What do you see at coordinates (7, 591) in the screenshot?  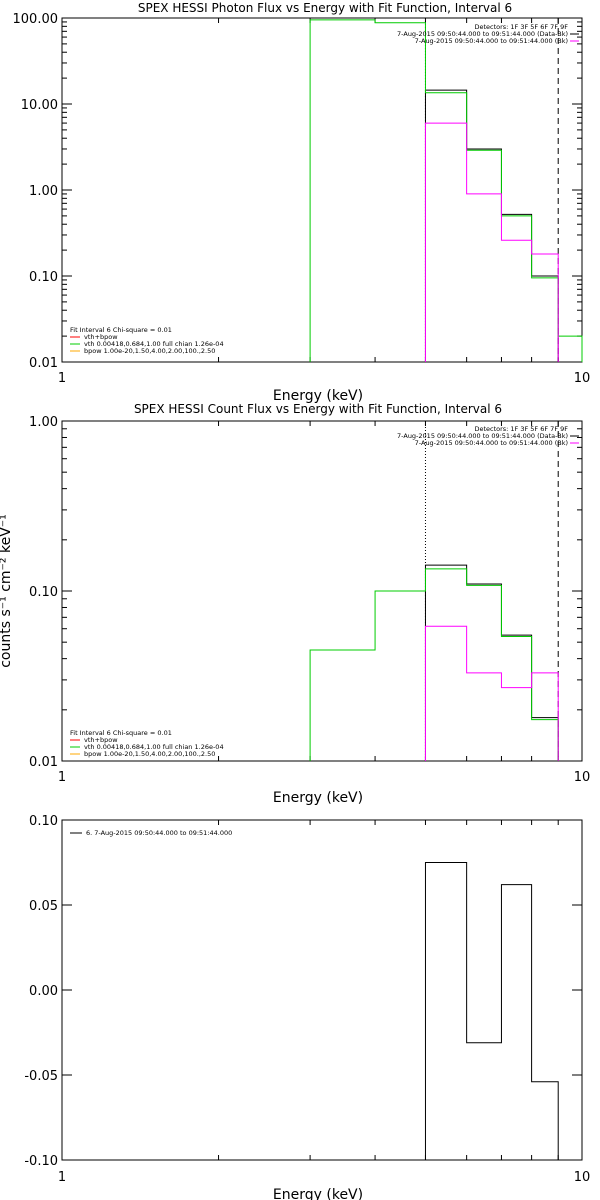 I see `count-y-axis-label: counts s⁻¹ cm⁻² keV⁻¹` at bounding box center [7, 591].